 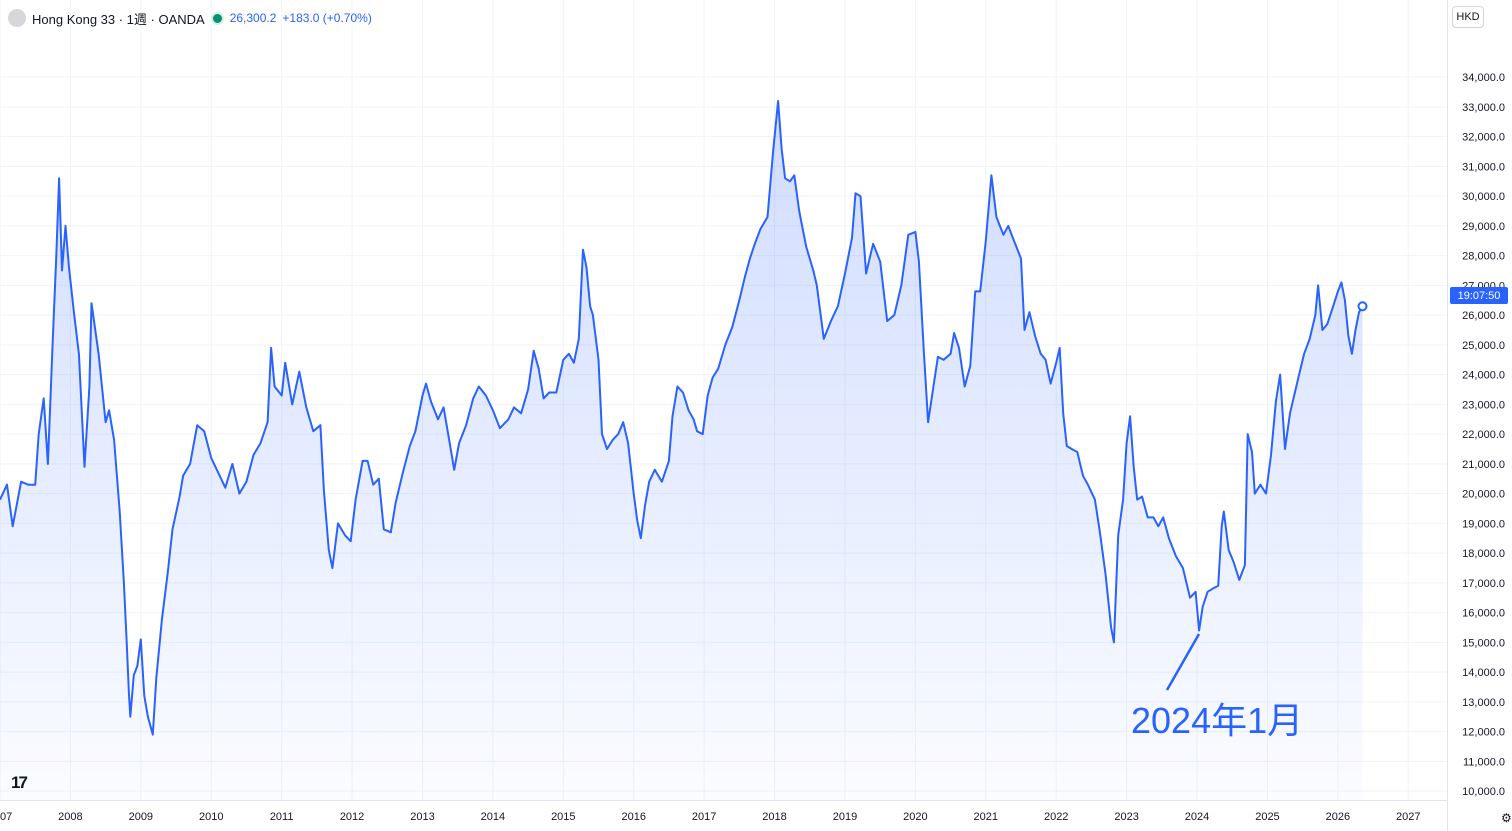 I want to click on y-tick-label: 26,000.0, so click(x=1483, y=316).